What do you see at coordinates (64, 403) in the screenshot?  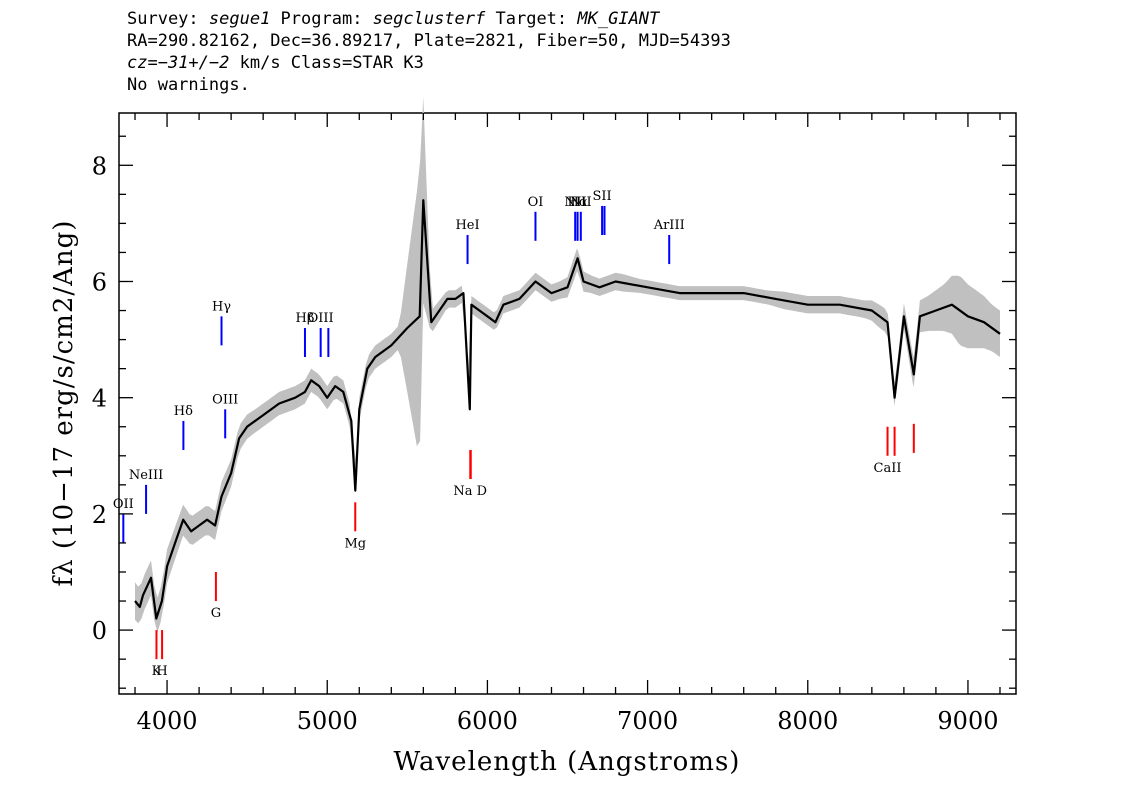 I see `y-axis-title: fλ (10−17 erg/s/cm2/Ang)` at bounding box center [64, 403].